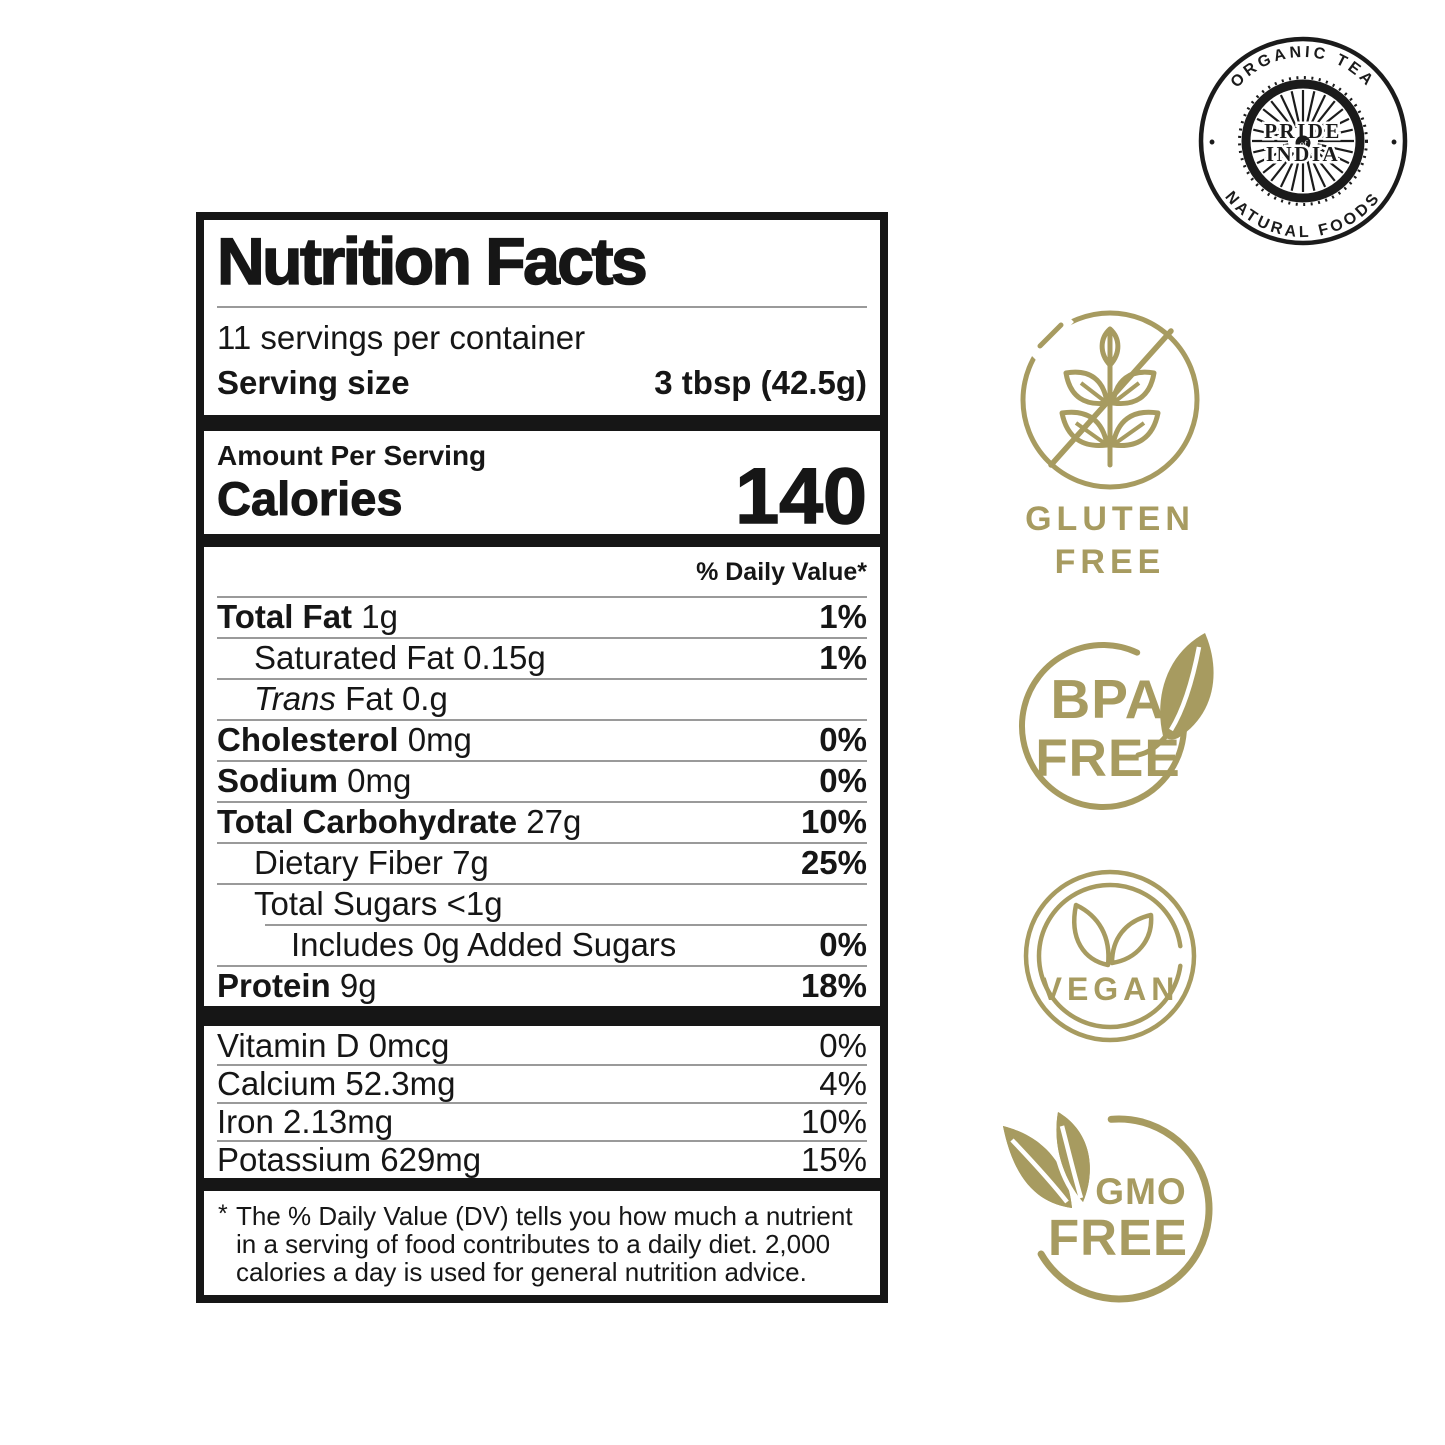  I want to click on nutrient-row: Sodium 0mg 0%, so click(542, 780).